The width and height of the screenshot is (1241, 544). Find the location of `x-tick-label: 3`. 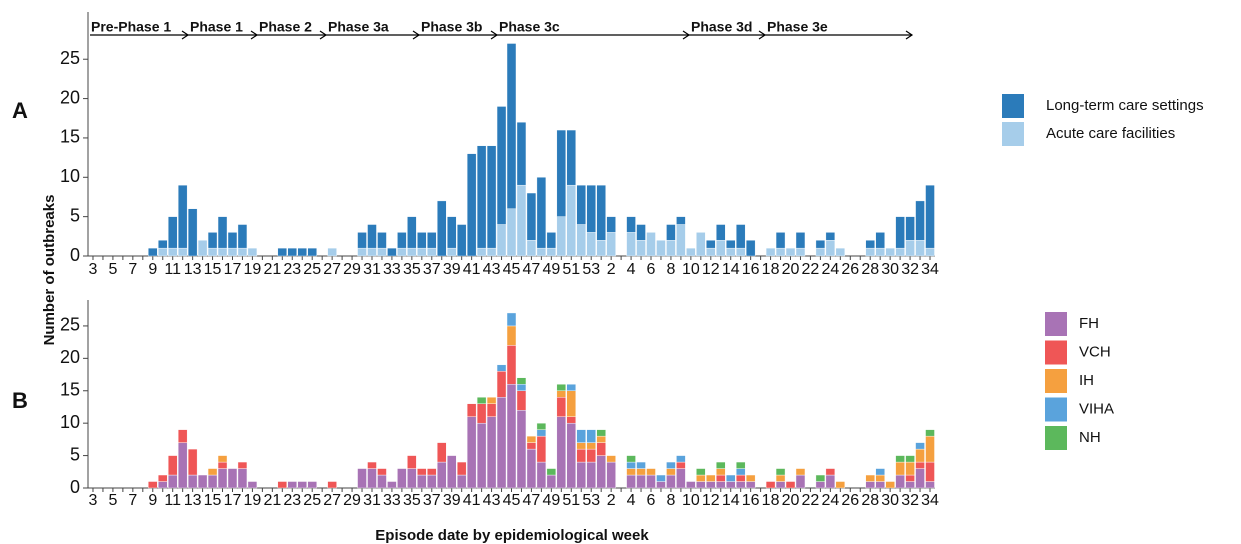

x-tick-label: 3 is located at coordinates (93, 269).